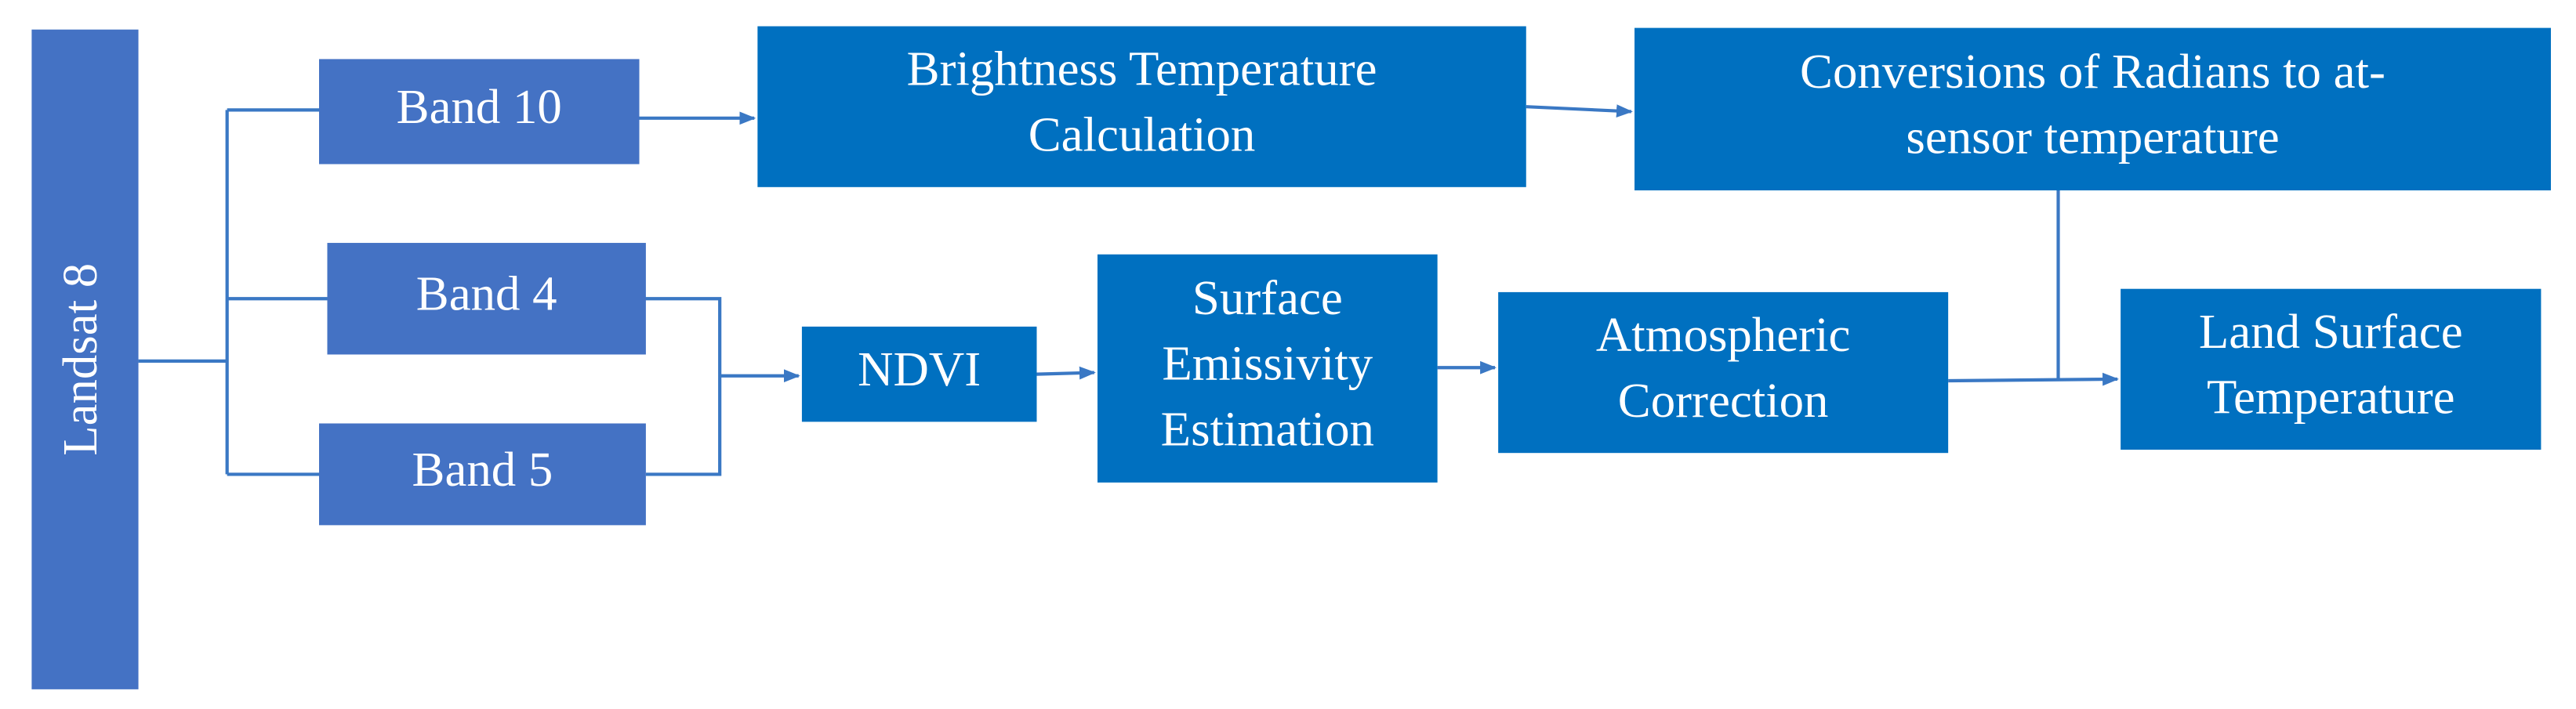 This screenshot has height=709, width=2576. I want to click on node-label: sensor temperature, so click(2093, 137).